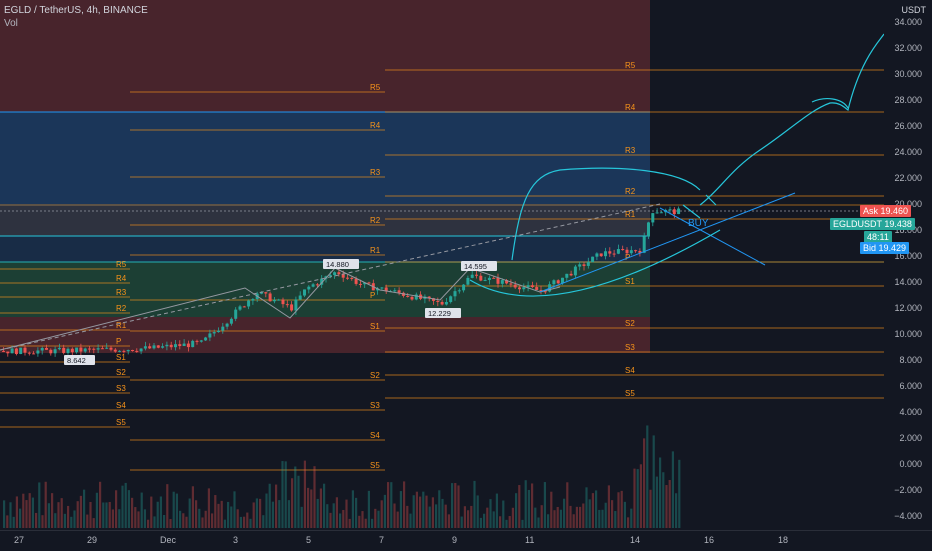 The height and width of the screenshot is (551, 932). What do you see at coordinates (325, 289) in the screenshot?
I see `green-zone` at bounding box center [325, 289].